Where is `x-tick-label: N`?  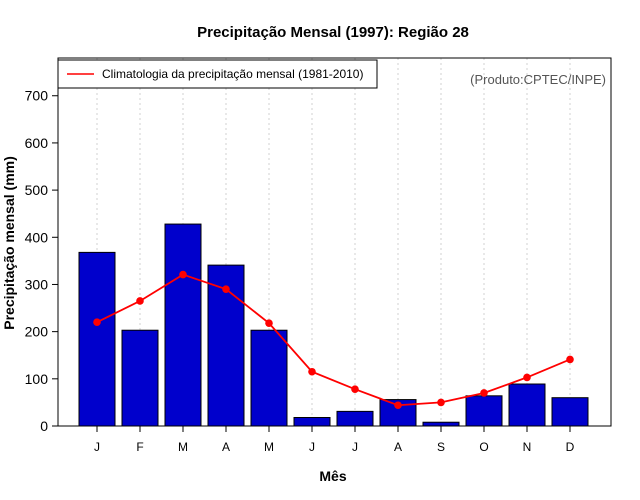
x-tick-label: N is located at coordinates (527, 447).